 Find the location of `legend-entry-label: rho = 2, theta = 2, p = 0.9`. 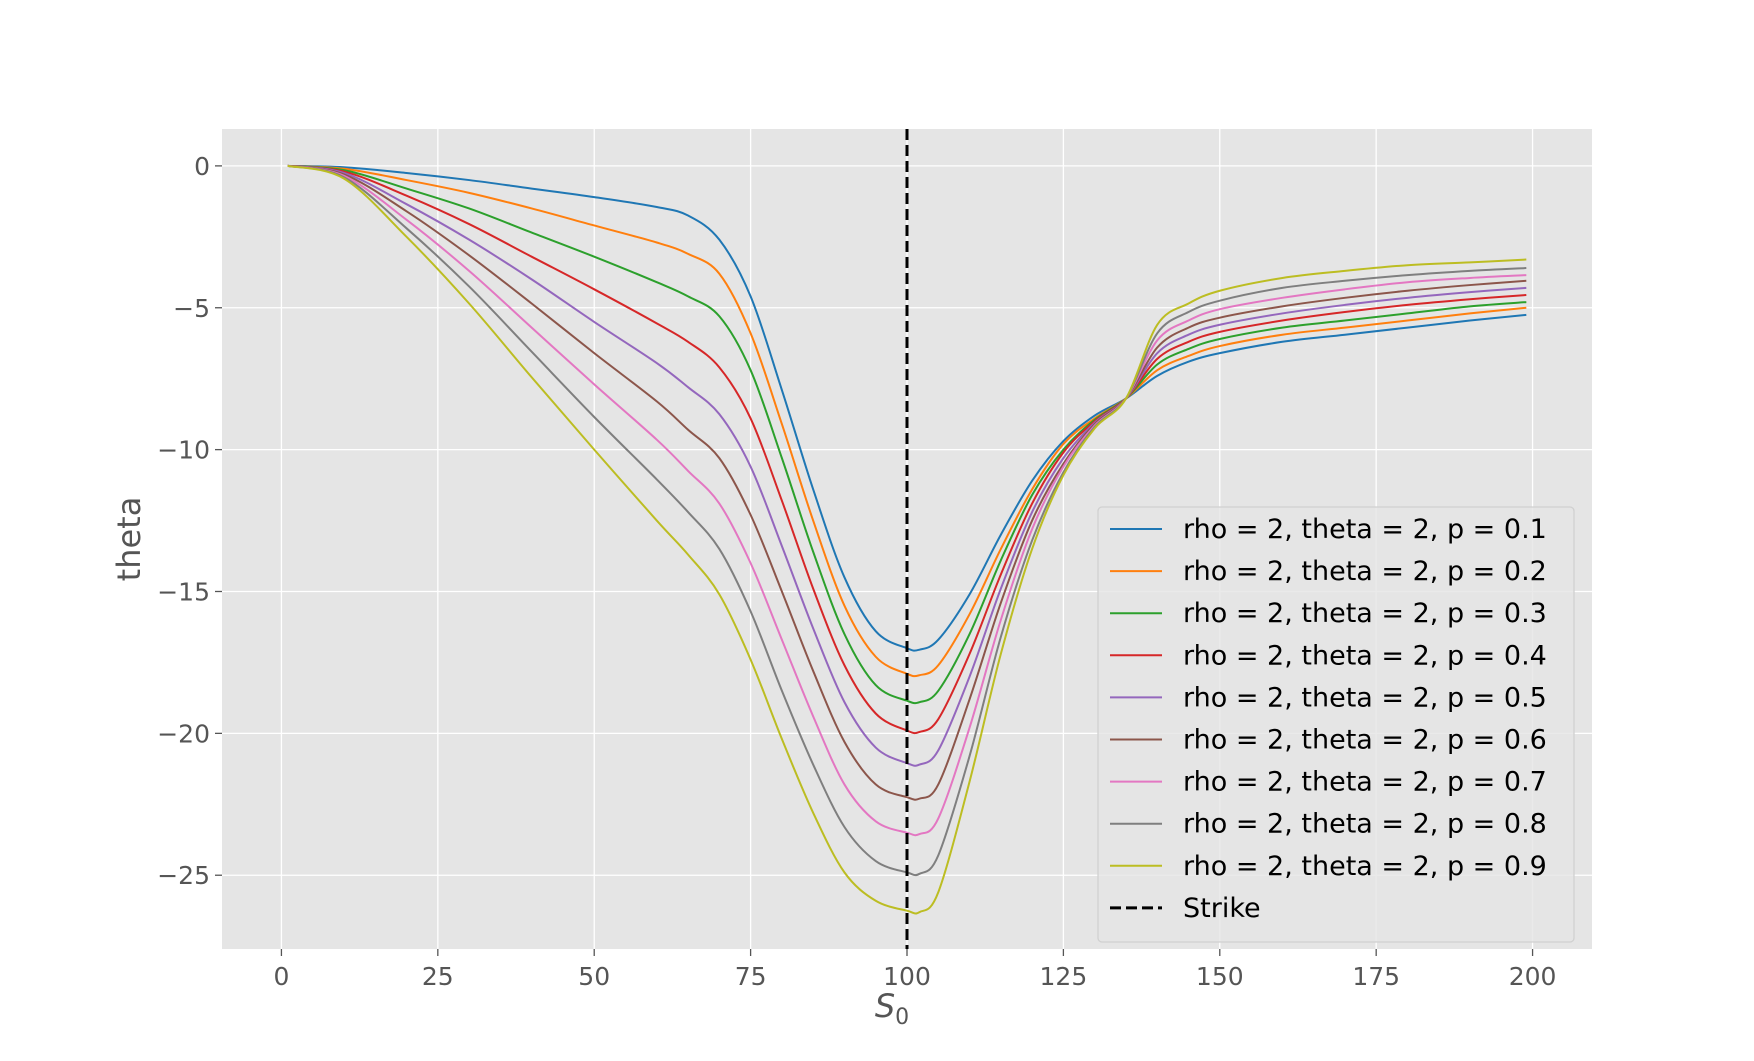

legend-entry-label: rho = 2, theta = 2, p = 0.9 is located at coordinates (1365, 866).